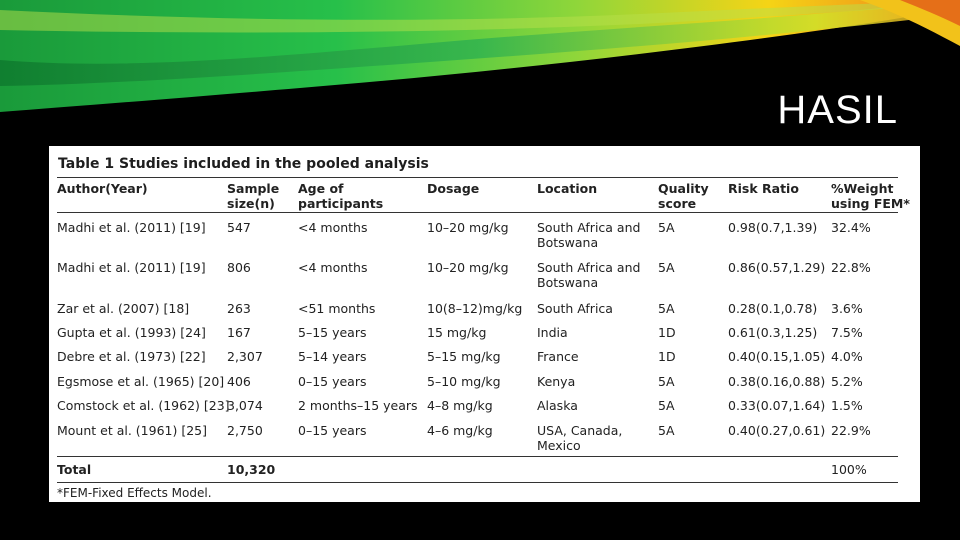 This screenshot has width=960, height=540. I want to click on header-dosage: Dosage, so click(453, 188).